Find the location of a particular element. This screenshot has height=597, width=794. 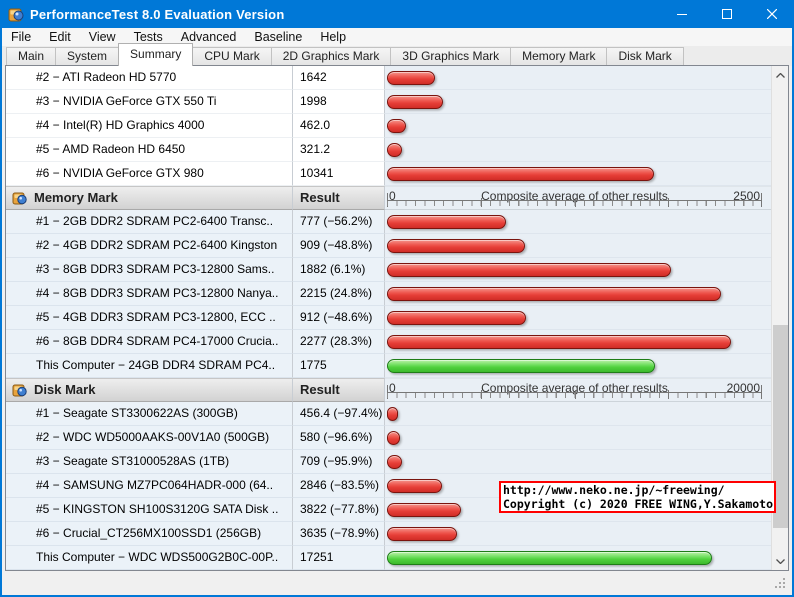

maximize-icon is located at coordinates (726, 14).